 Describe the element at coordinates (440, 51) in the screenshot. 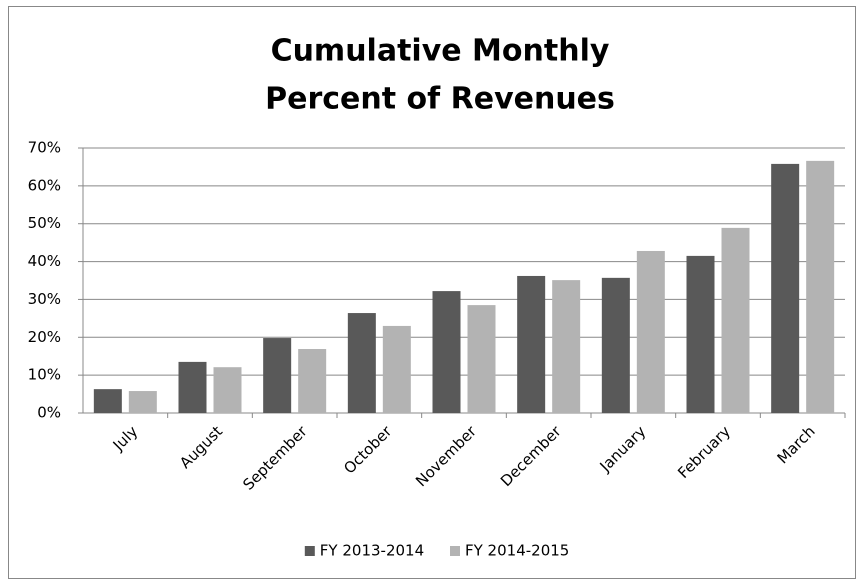

I see `chart-title-line: Cumulative Monthly` at that location.